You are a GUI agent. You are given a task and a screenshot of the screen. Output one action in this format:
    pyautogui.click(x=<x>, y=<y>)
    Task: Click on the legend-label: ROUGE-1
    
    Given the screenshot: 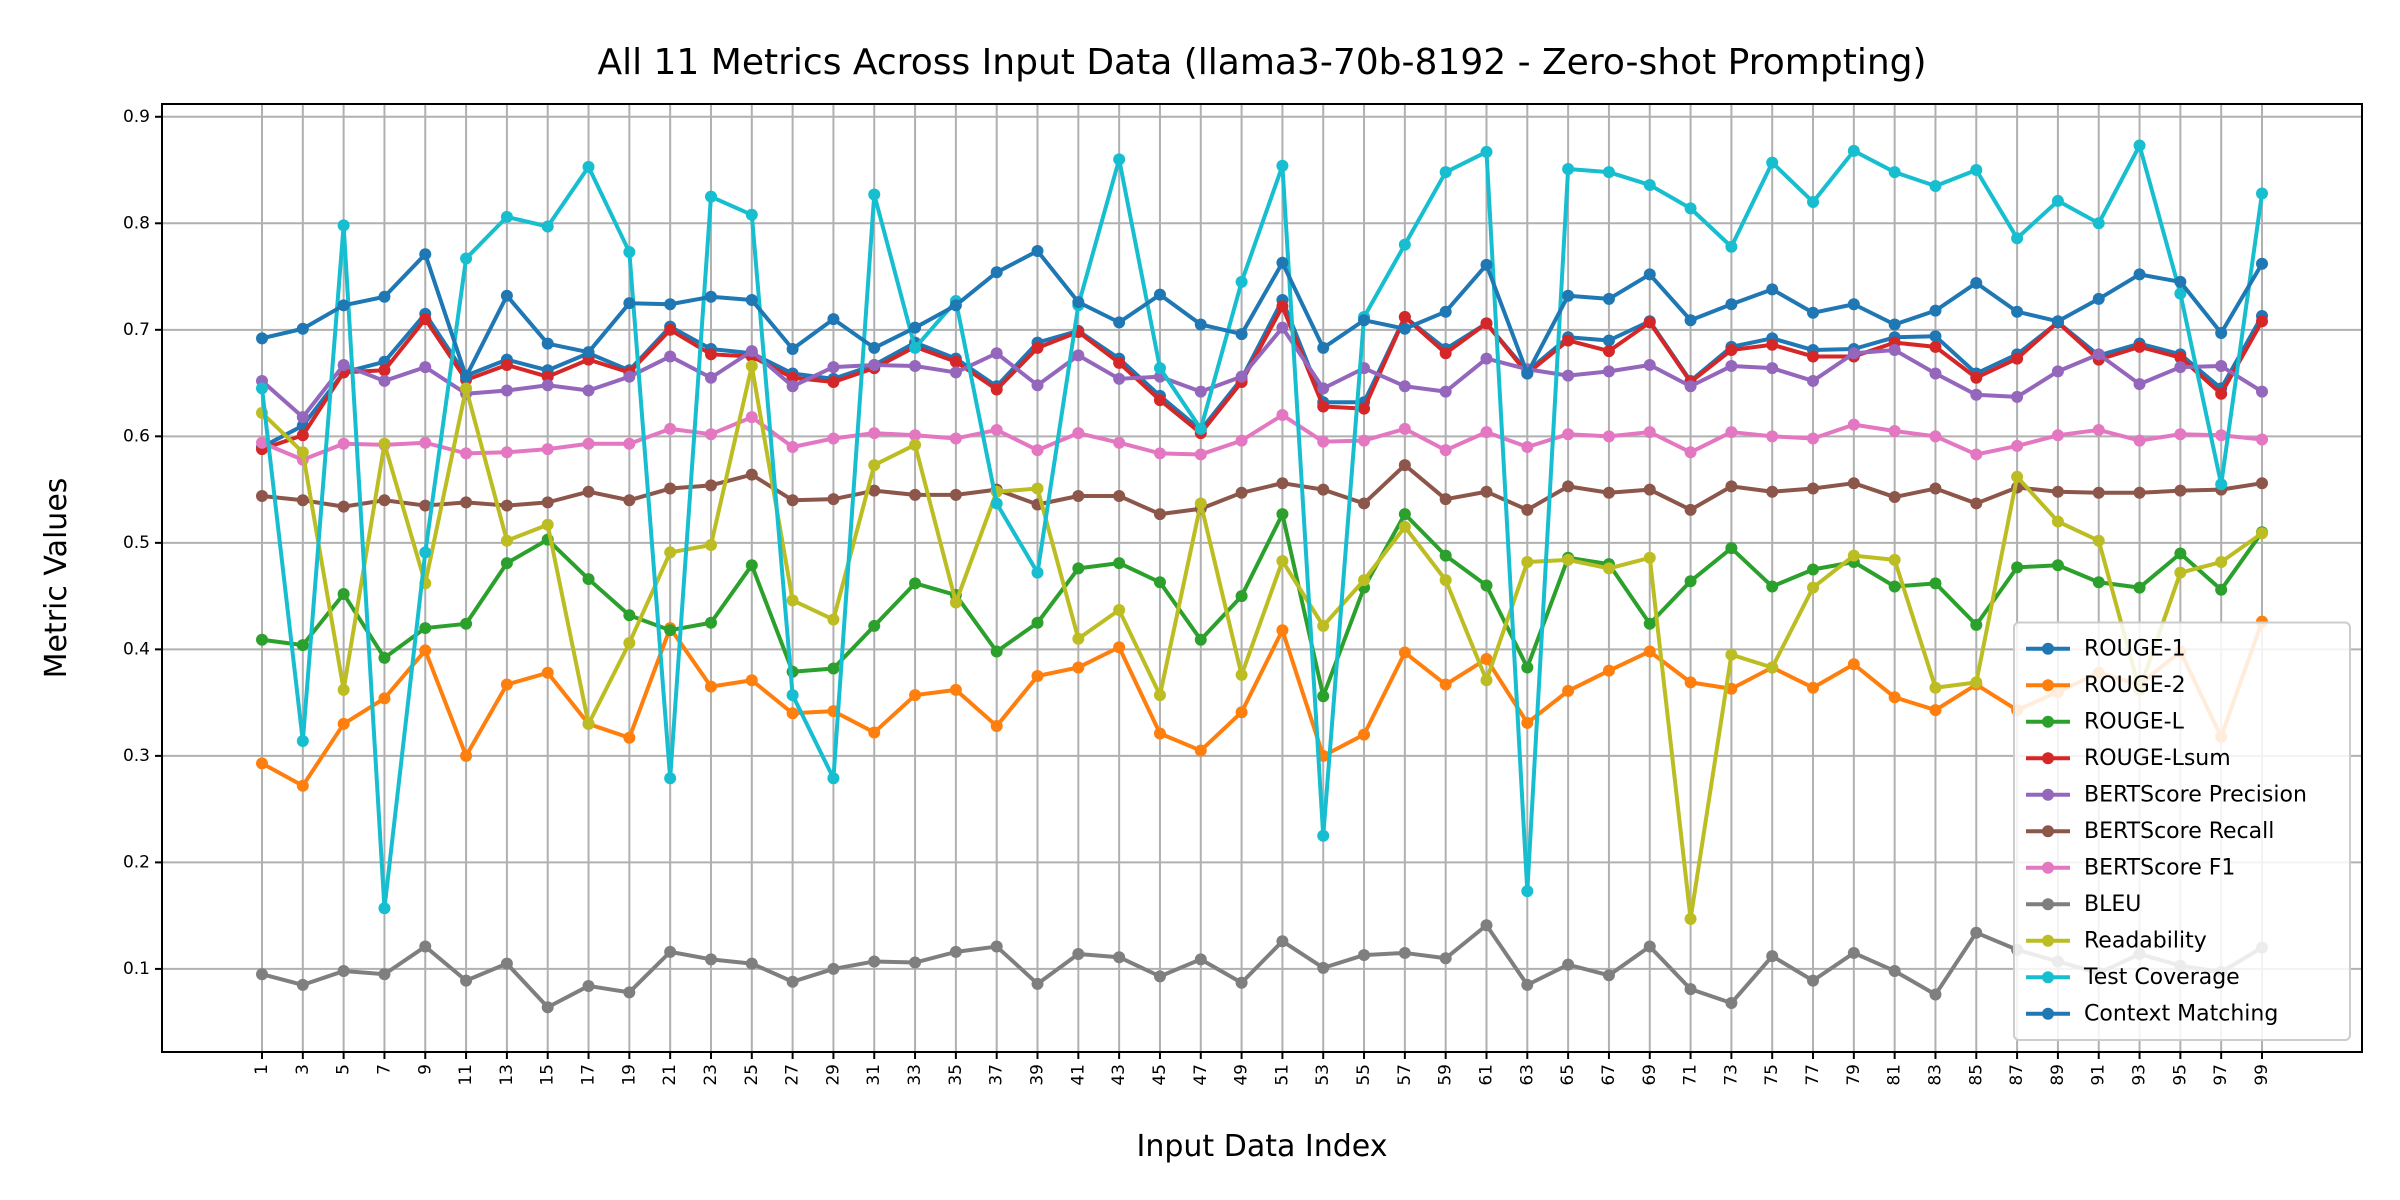 What is the action you would take?
    pyautogui.click(x=2135, y=648)
    